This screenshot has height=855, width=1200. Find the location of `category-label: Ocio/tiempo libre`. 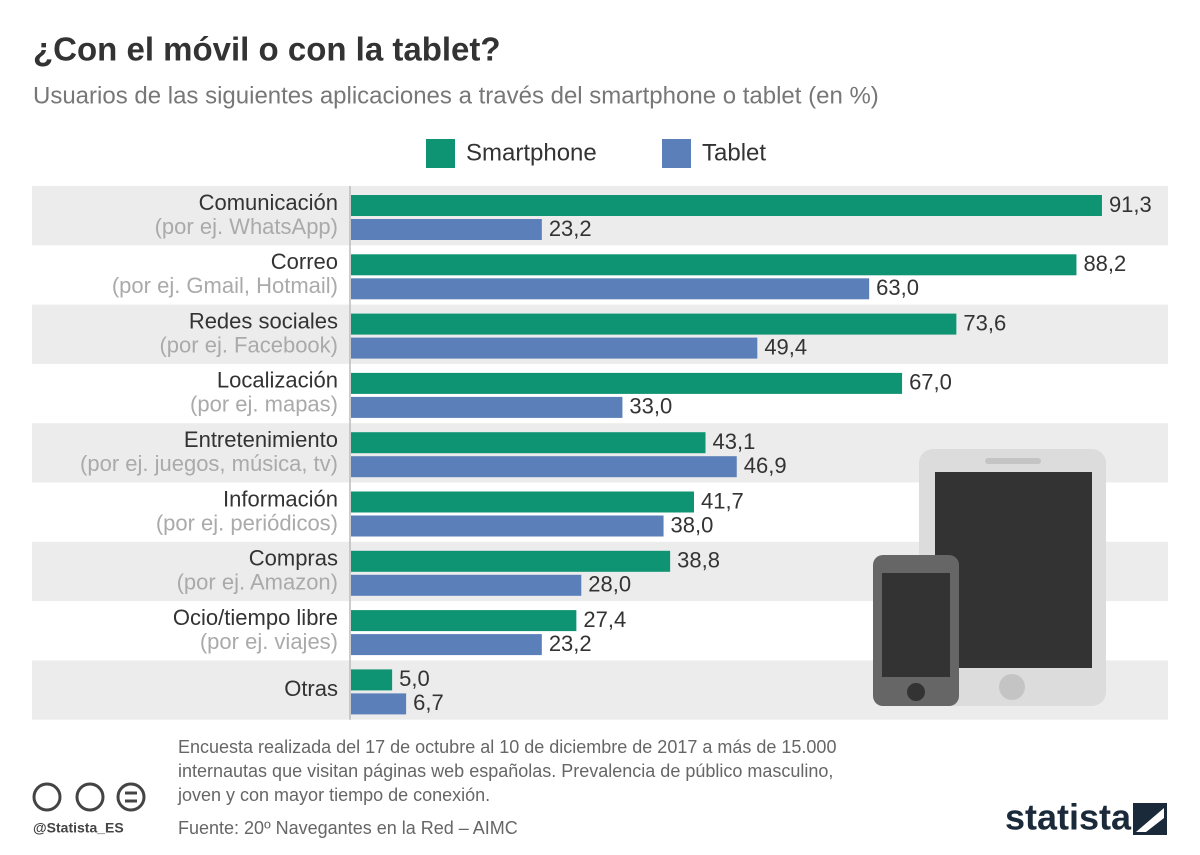

category-label: Ocio/tiempo libre is located at coordinates (255, 617).